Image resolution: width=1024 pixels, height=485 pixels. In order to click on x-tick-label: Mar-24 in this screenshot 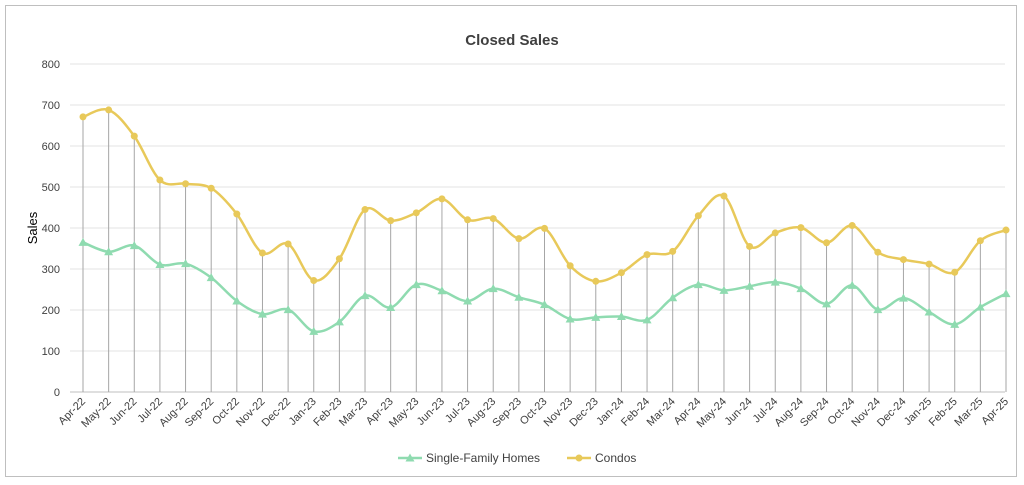, I will do `click(661, 412)`.